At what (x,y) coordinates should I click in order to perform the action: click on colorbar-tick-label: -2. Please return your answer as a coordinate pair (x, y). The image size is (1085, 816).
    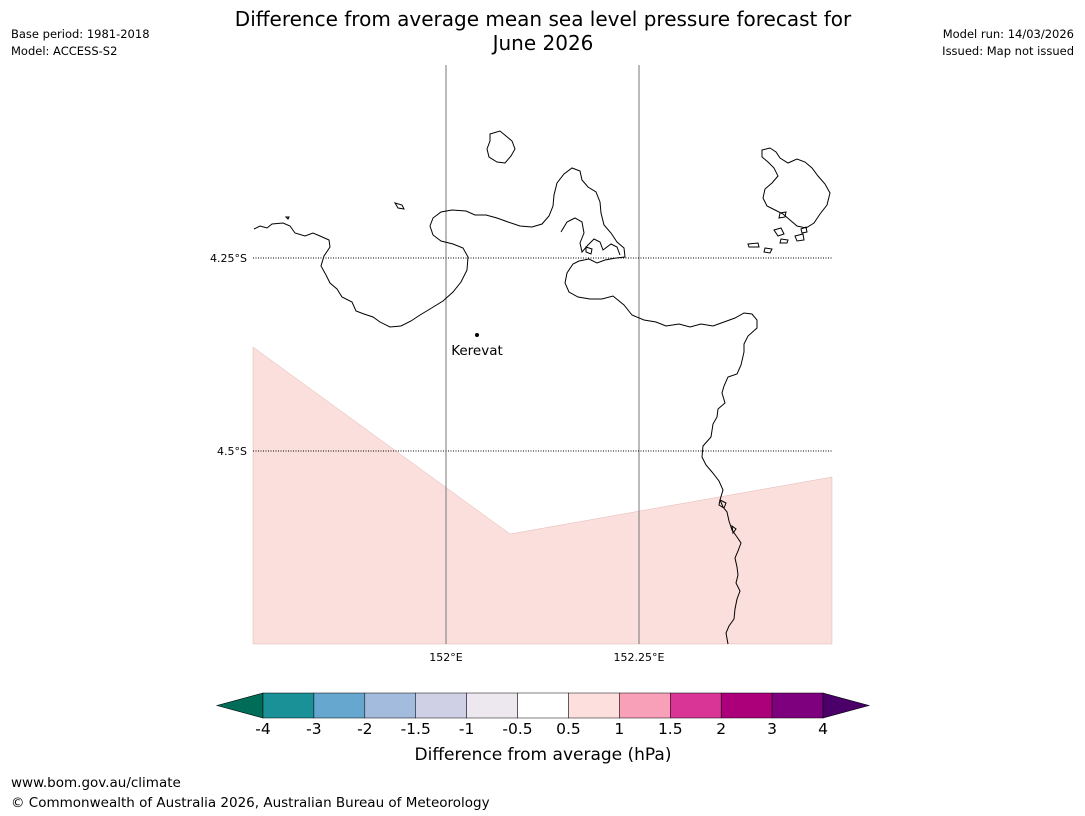
    Looking at the image, I should click on (365, 729).